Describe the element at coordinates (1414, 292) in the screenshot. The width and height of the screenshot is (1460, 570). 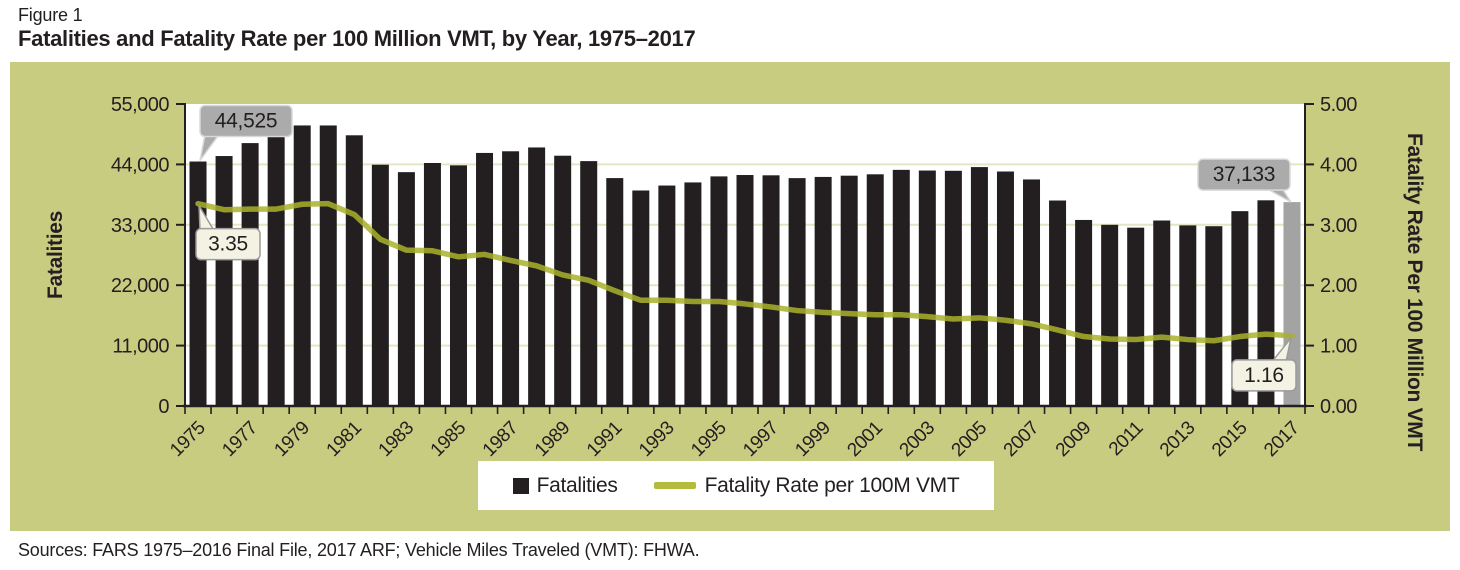
I see `right-axis-title: Fatality Rate Per 100 Million VMT` at that location.